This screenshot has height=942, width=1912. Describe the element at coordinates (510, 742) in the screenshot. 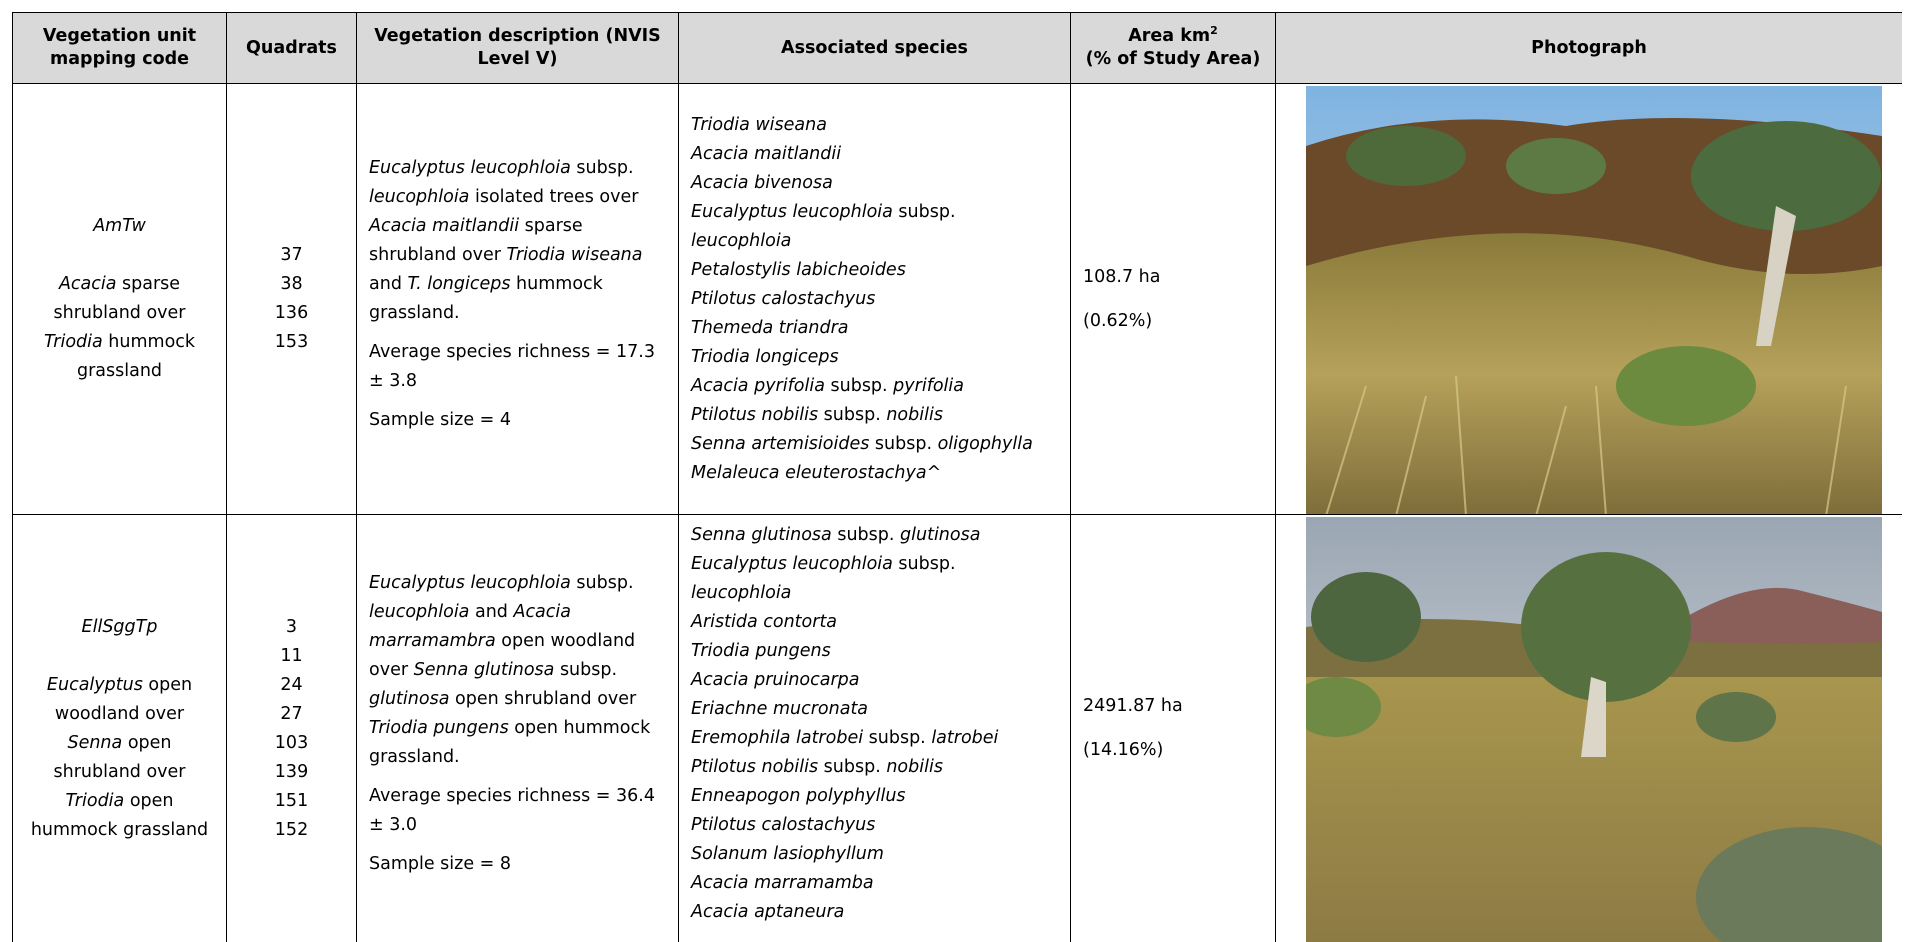

I see `text-run: open hummock grassland.` at that location.